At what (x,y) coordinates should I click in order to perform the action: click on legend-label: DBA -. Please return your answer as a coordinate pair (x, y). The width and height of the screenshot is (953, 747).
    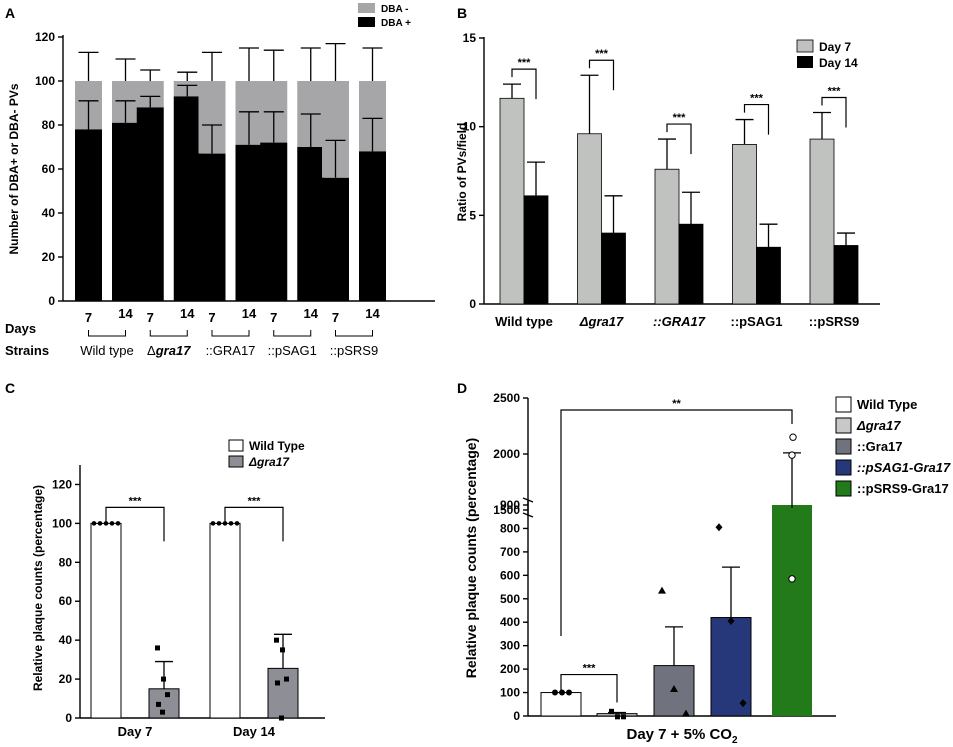
    Looking at the image, I should click on (394, 9).